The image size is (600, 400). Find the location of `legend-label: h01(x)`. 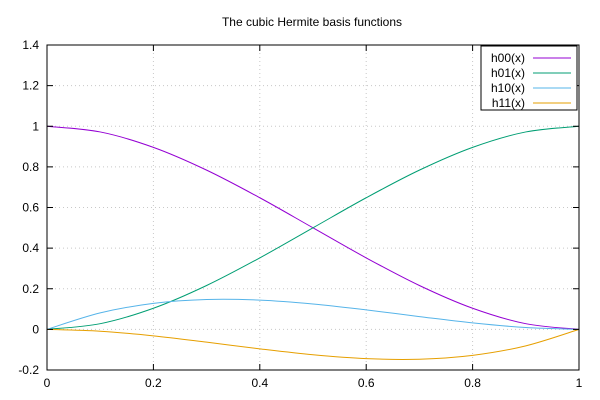

legend-label: h01(x) is located at coordinates (508, 73).